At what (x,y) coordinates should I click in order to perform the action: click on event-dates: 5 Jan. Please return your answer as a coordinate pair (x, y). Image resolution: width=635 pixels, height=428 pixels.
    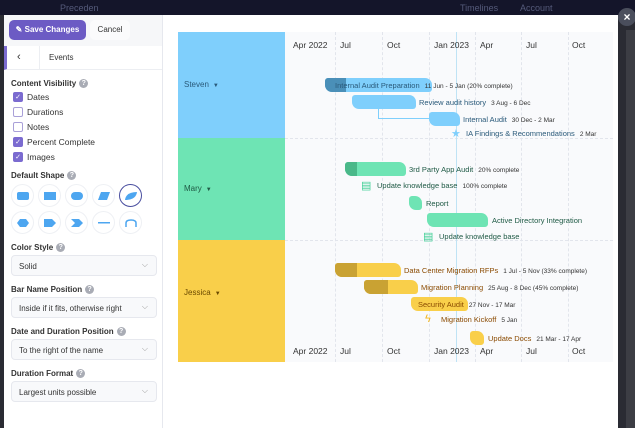
    Looking at the image, I should click on (509, 320).